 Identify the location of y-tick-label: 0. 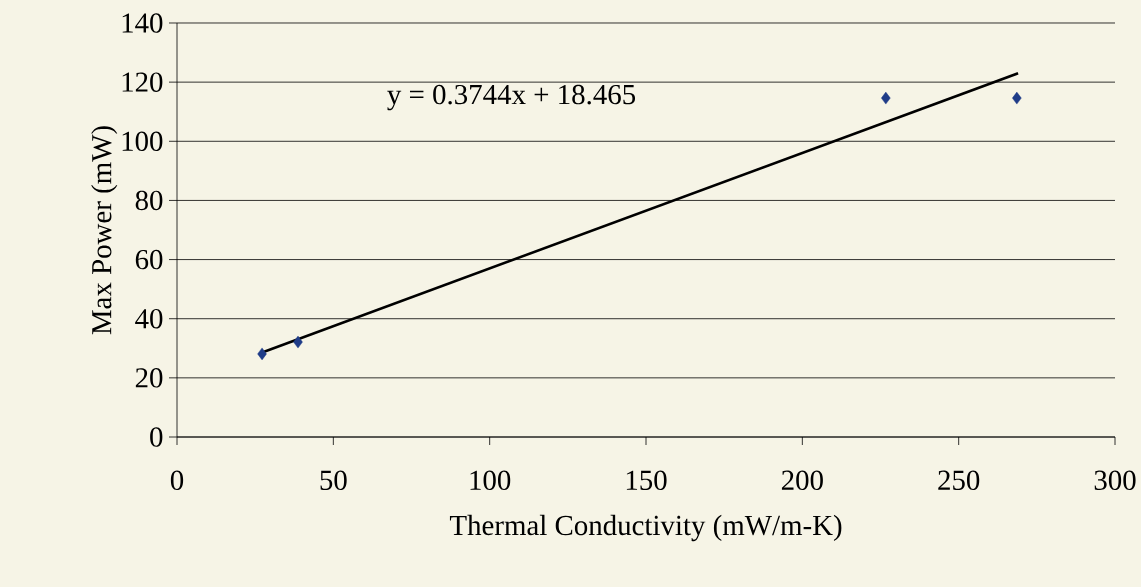
(156, 437).